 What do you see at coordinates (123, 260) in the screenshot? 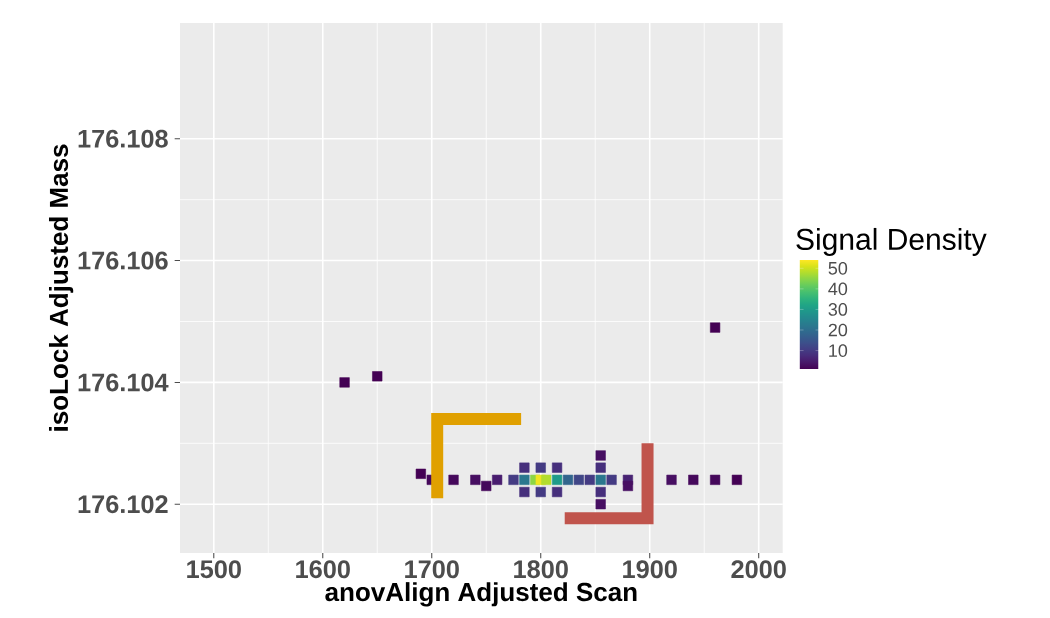
I see `y-tick-label: 176.106` at bounding box center [123, 260].